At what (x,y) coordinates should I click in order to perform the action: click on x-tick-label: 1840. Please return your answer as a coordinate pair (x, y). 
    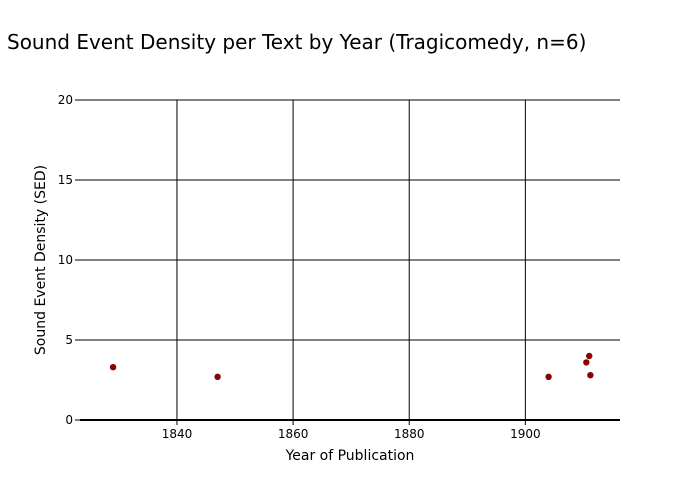
    Looking at the image, I should click on (177, 434).